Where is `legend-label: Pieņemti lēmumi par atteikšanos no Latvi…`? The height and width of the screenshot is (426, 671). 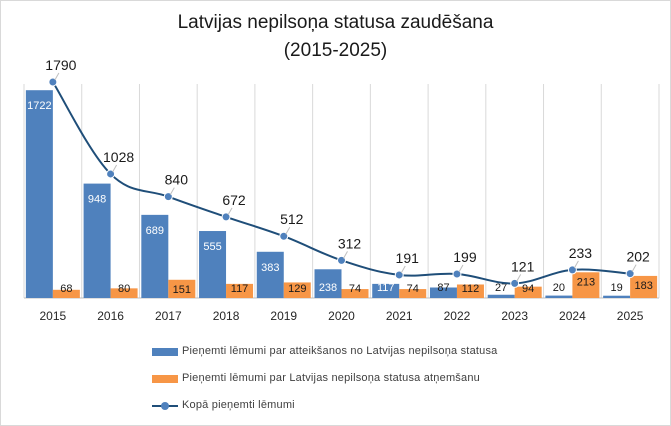 legend-label: Pieņemti lēmumi par atteikšanos no Latvi… is located at coordinates (340, 351).